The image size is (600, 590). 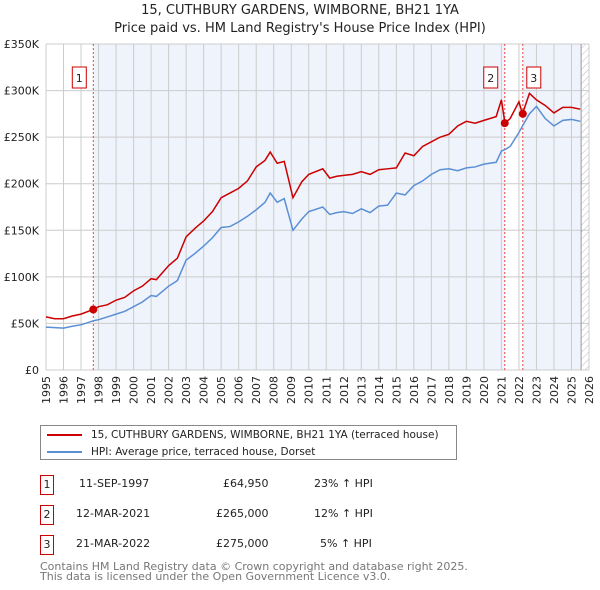 What do you see at coordinates (221, 390) in the screenshot?
I see `x-tick-label: 2005` at bounding box center [221, 390].